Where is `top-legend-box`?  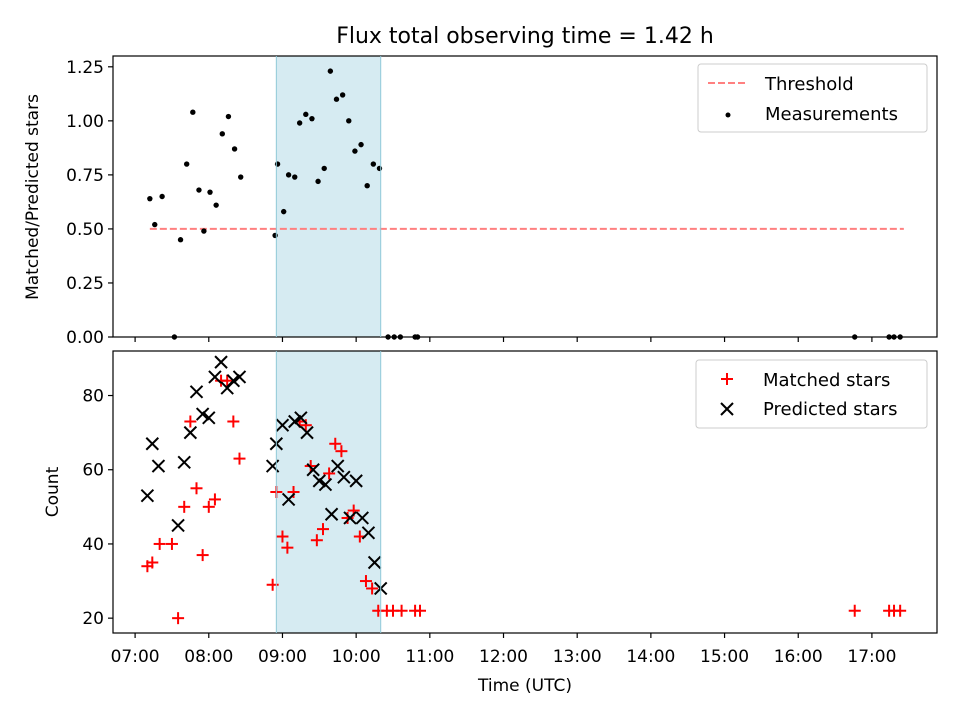 top-legend-box is located at coordinates (812, 98).